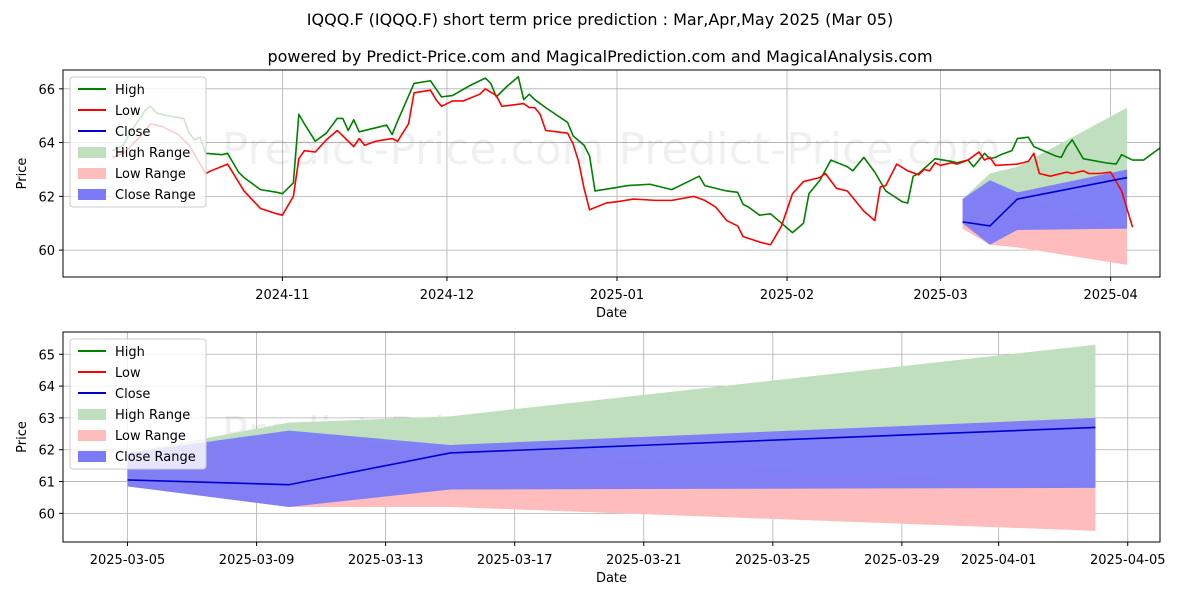 This screenshot has height=600, width=1200. What do you see at coordinates (902, 560) in the screenshot?
I see `x-tick-label: 2025-03-29` at bounding box center [902, 560].